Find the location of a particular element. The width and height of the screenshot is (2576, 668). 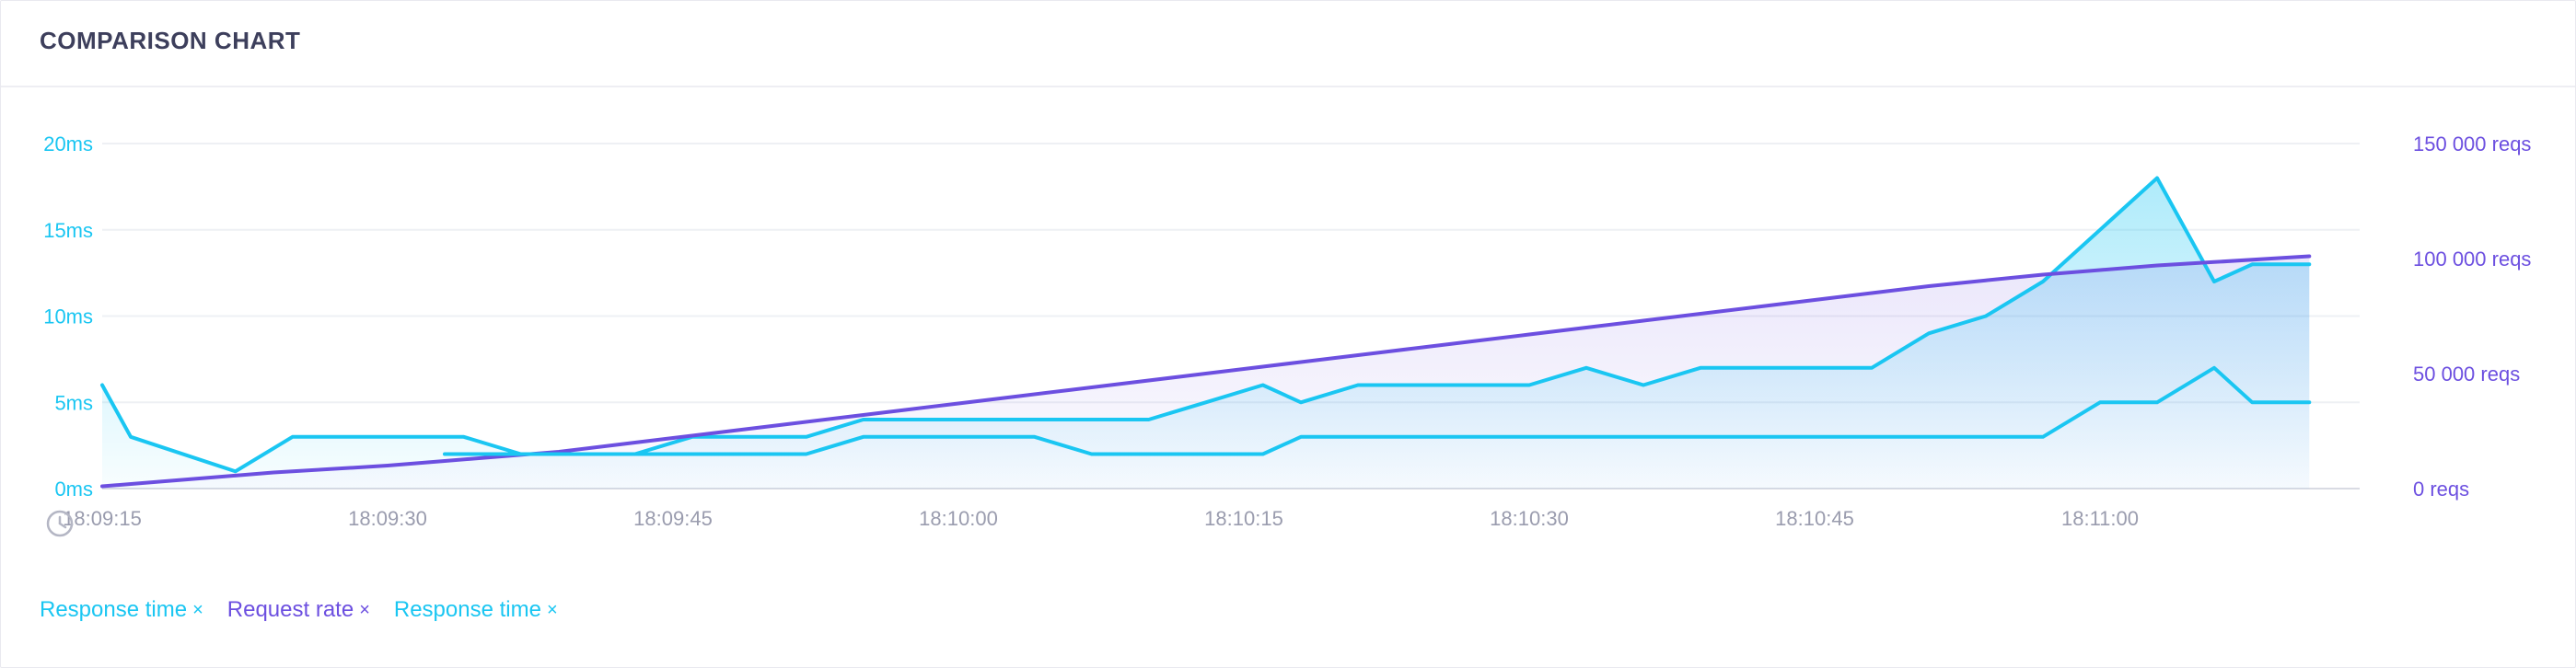

y-left-tick-label: 15ms is located at coordinates (68, 230).